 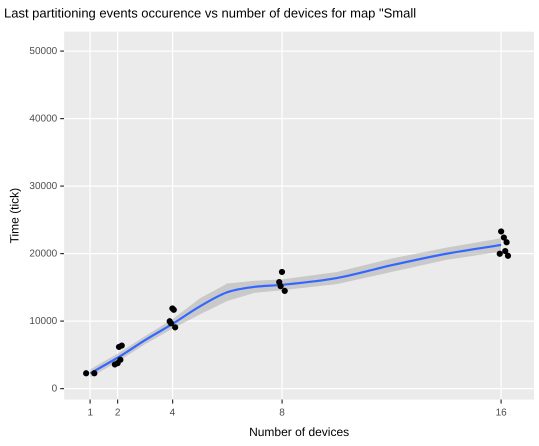 What do you see at coordinates (173, 412) in the screenshot?
I see `x-tick-label: 4` at bounding box center [173, 412].